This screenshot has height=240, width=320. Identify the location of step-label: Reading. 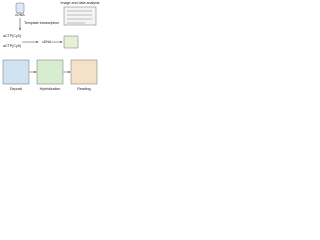
(83, 89).